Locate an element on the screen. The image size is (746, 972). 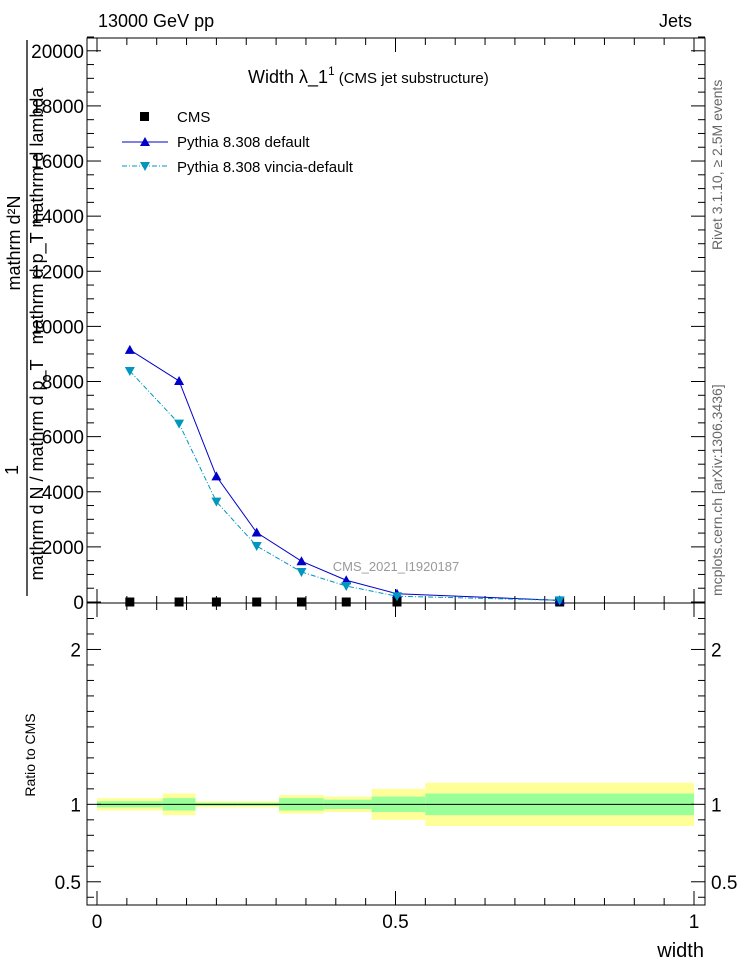
main-y-tick-label: 8000 is located at coordinates (63, 383).